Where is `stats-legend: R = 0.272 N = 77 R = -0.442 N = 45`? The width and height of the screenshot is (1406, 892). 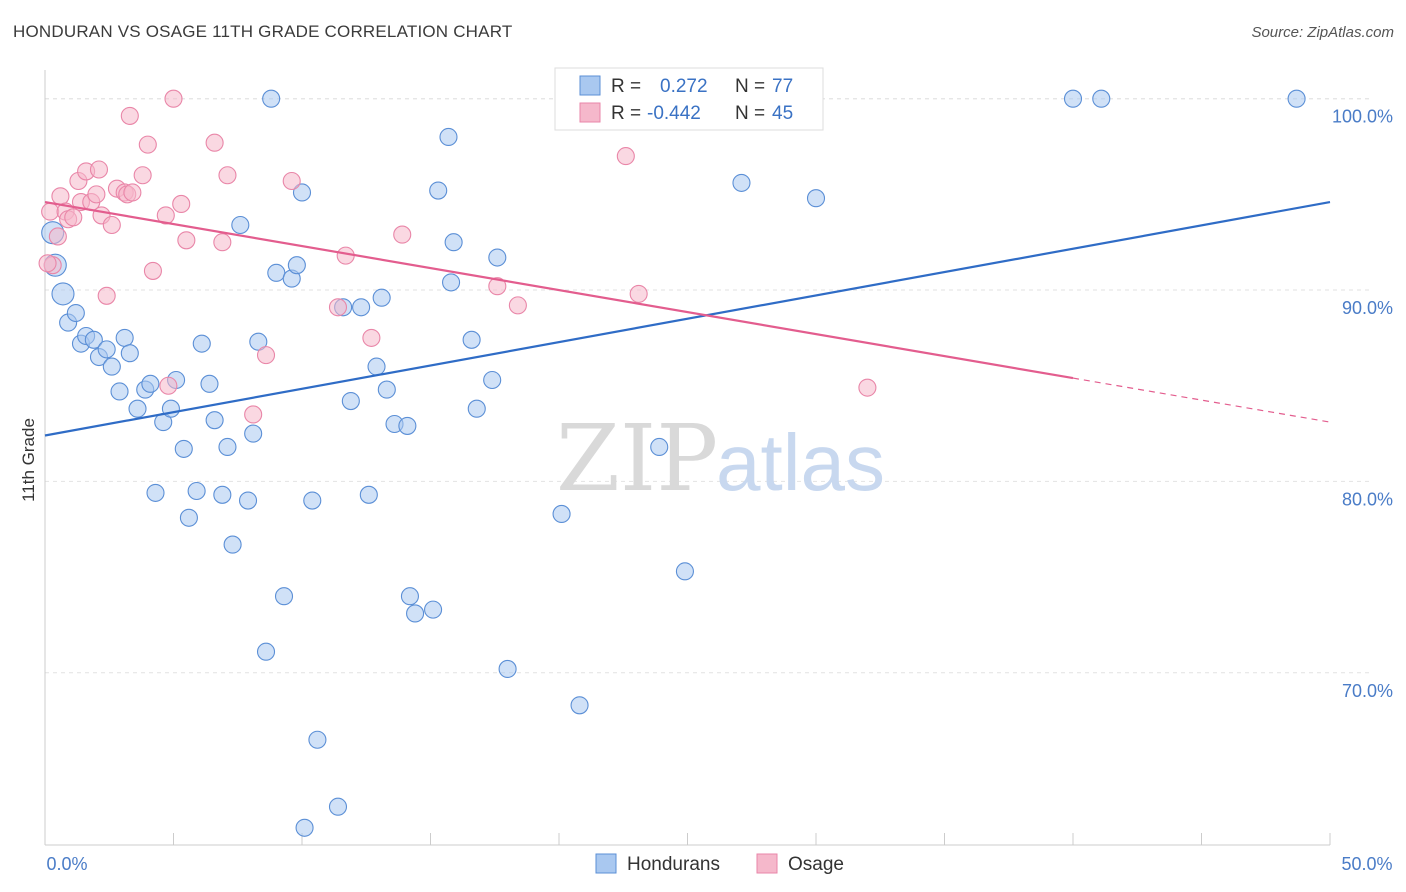
stats-legend: R = 0.272 N = 77 R = -0.442 N = 45 is located at coordinates (689, 99).